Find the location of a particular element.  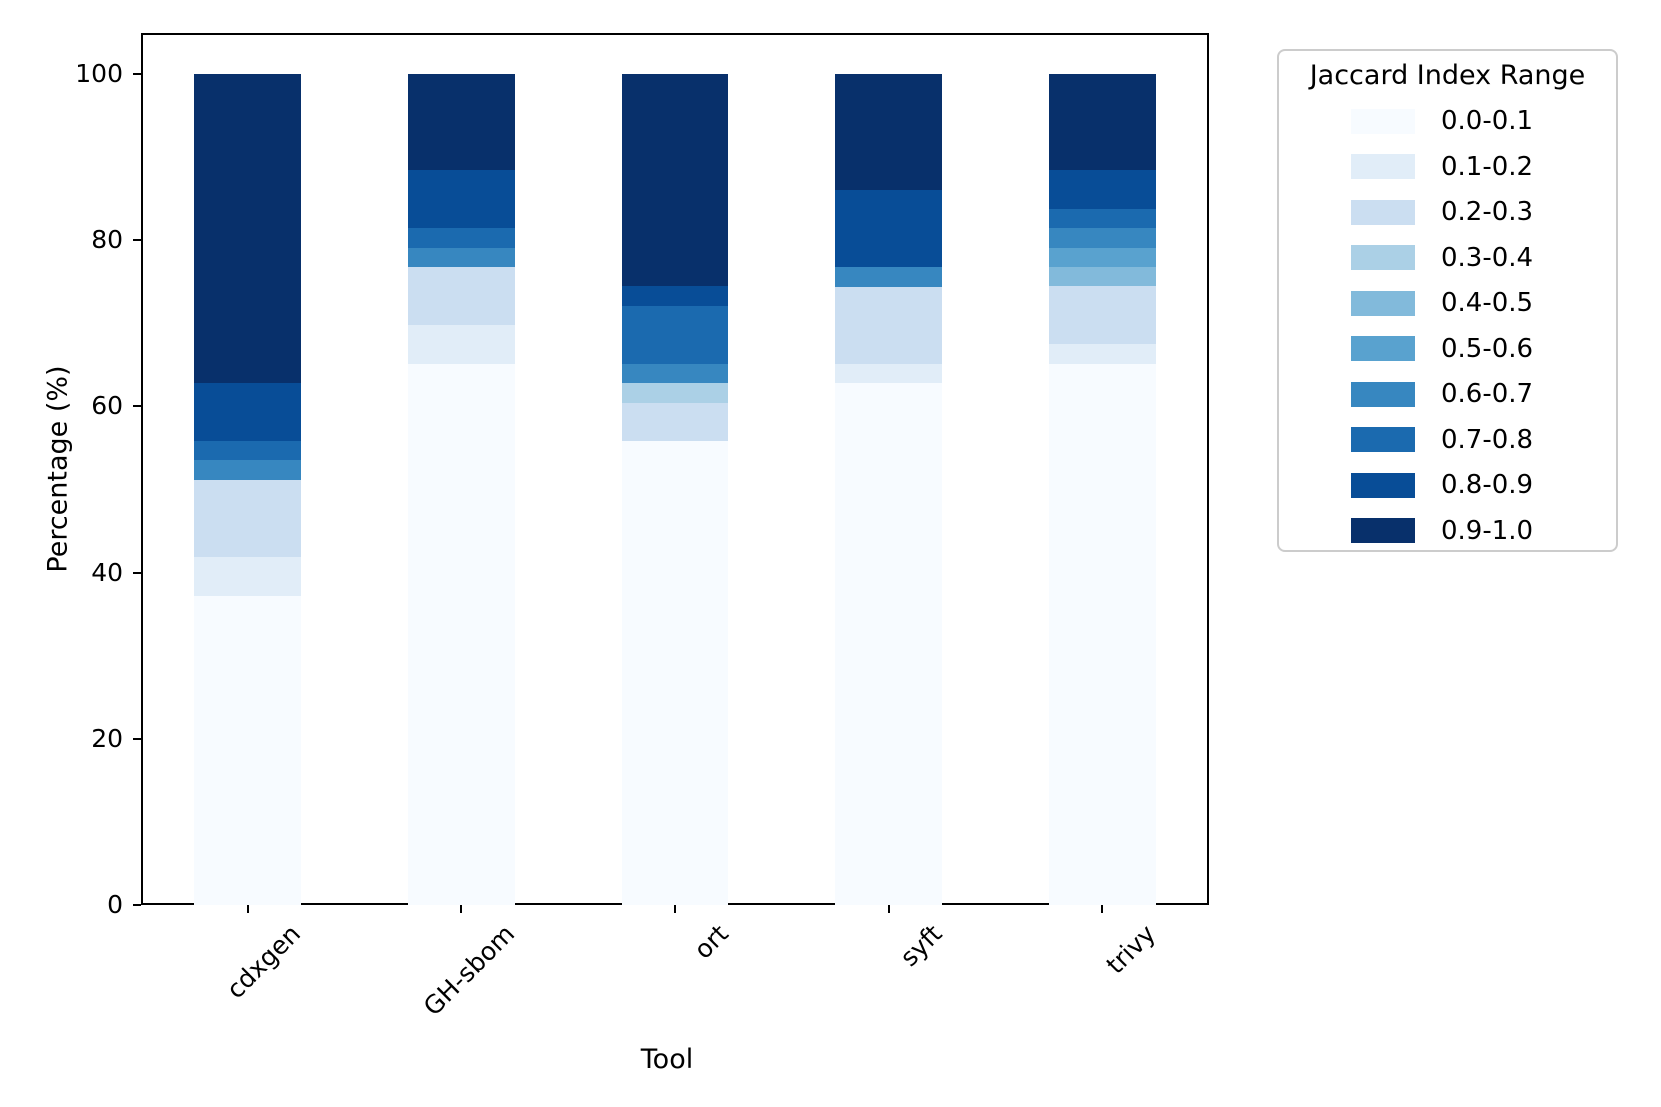

legend-item: 0.5-0.6 is located at coordinates (1442, 349).